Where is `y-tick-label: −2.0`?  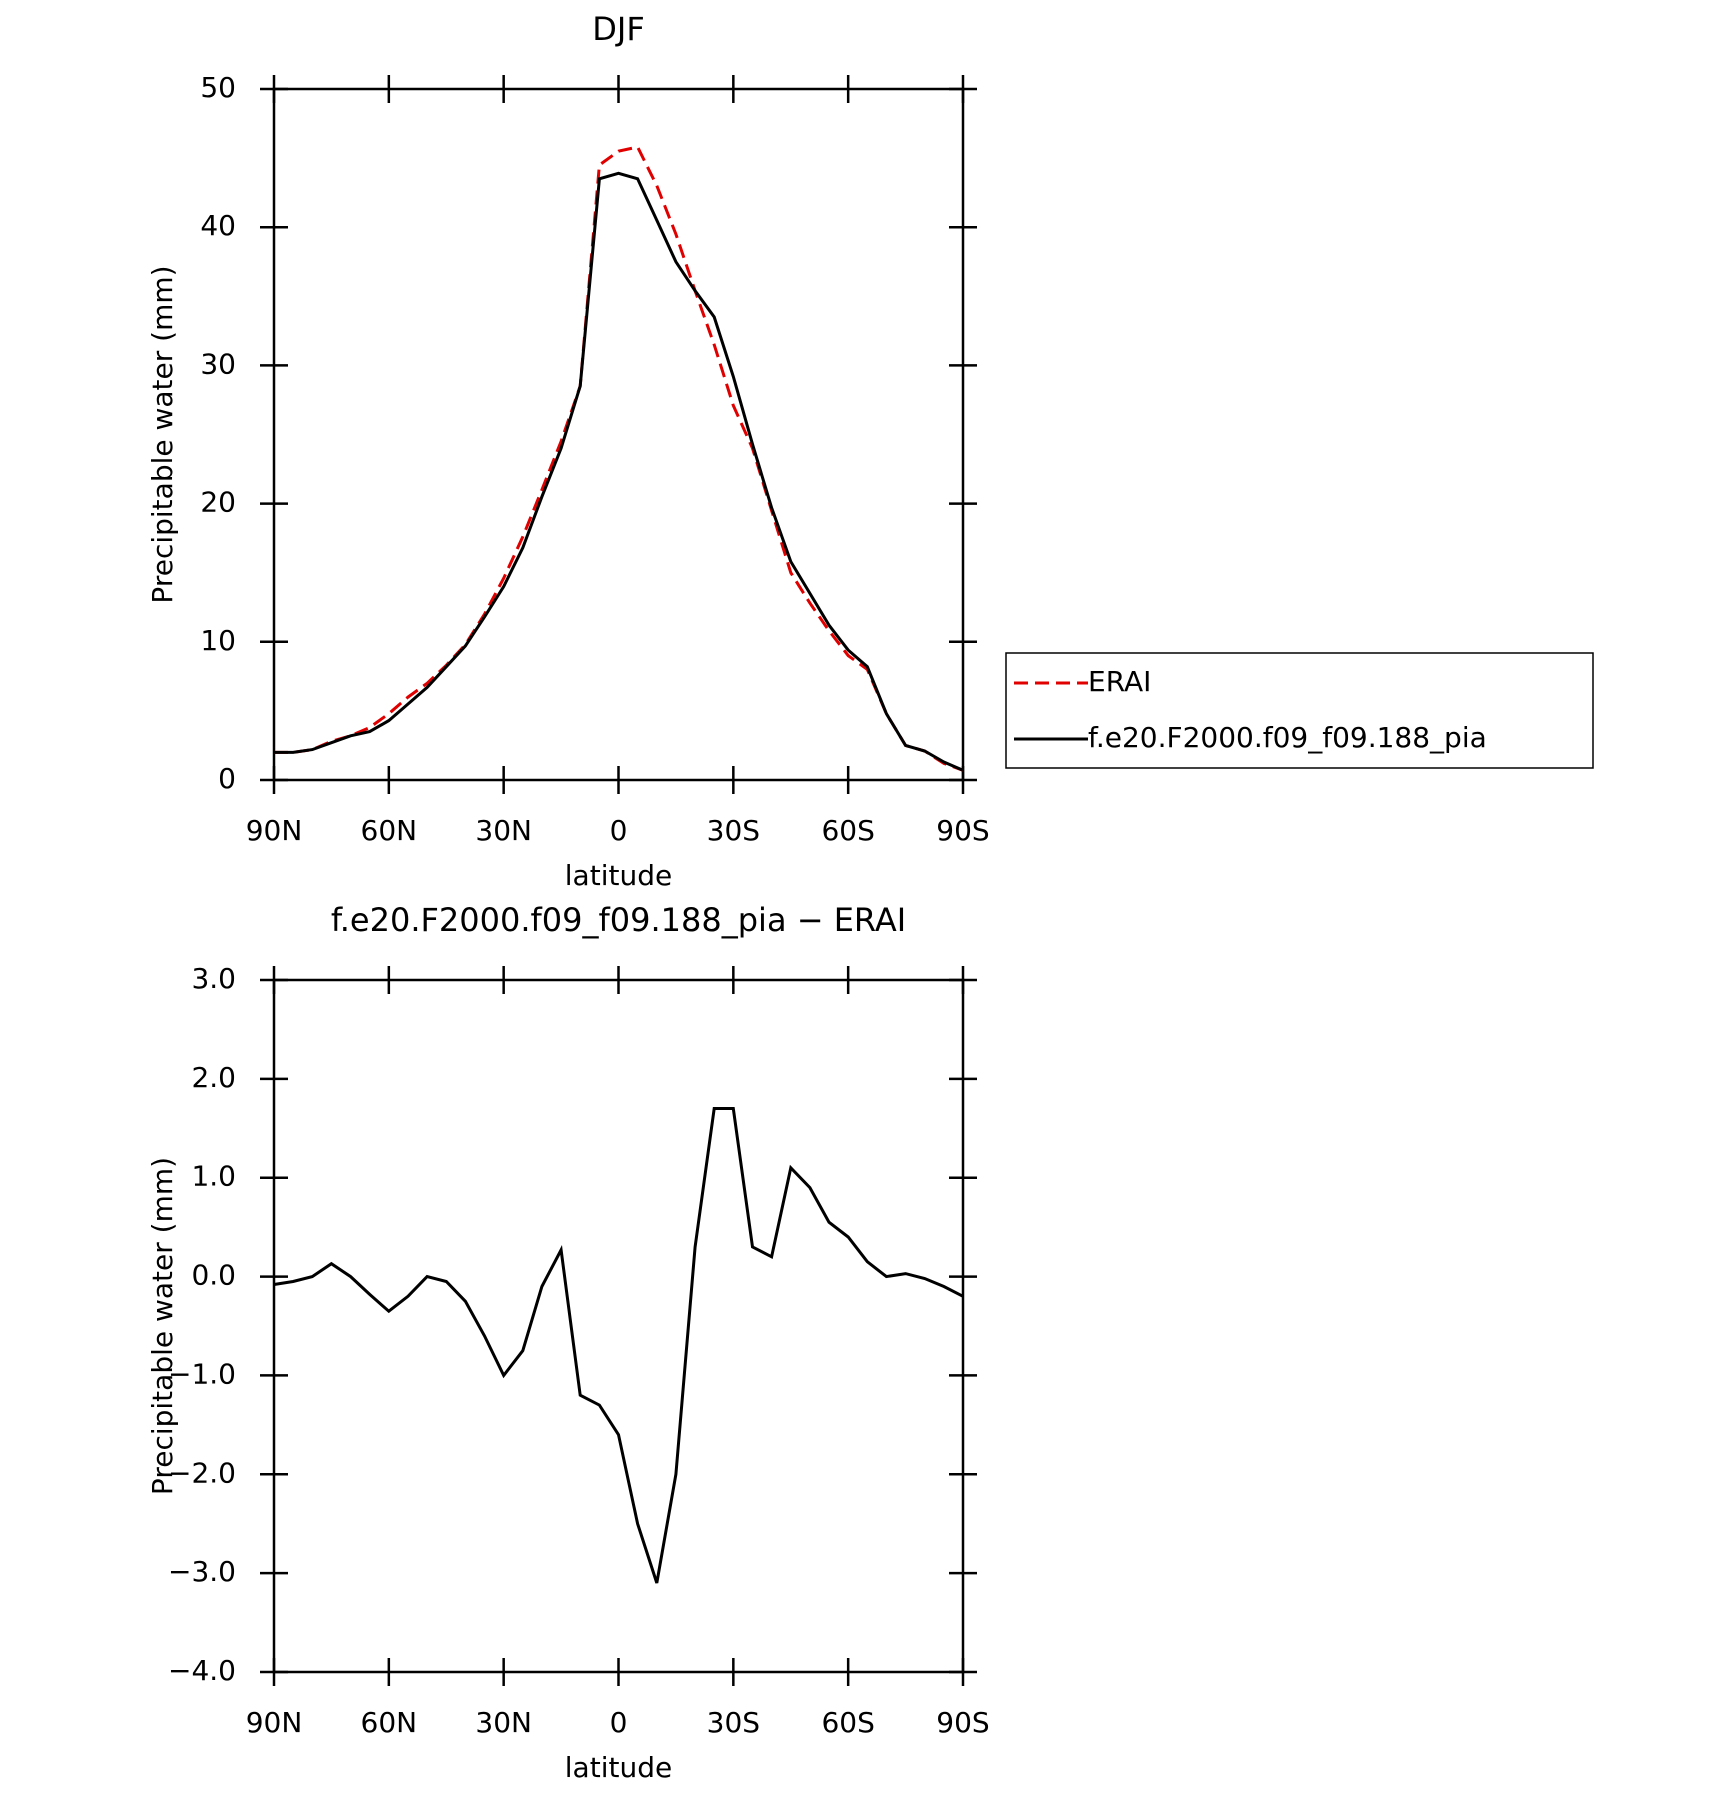 y-tick-label: −2.0 is located at coordinates (202, 1472).